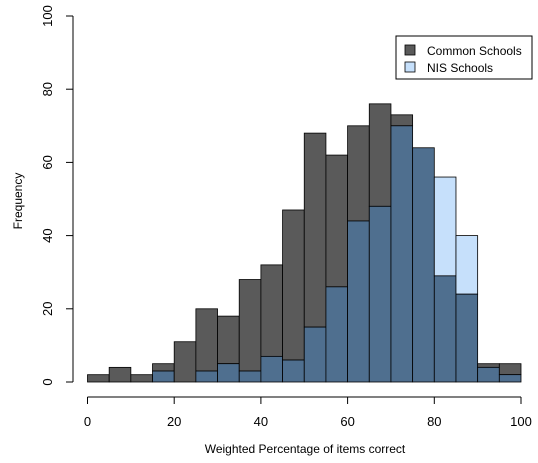 Image resolution: width=538 pixels, height=463 pixels. Describe the element at coordinates (305, 449) in the screenshot. I see `x-axis-title: Weighted Percentage of items correct` at that location.